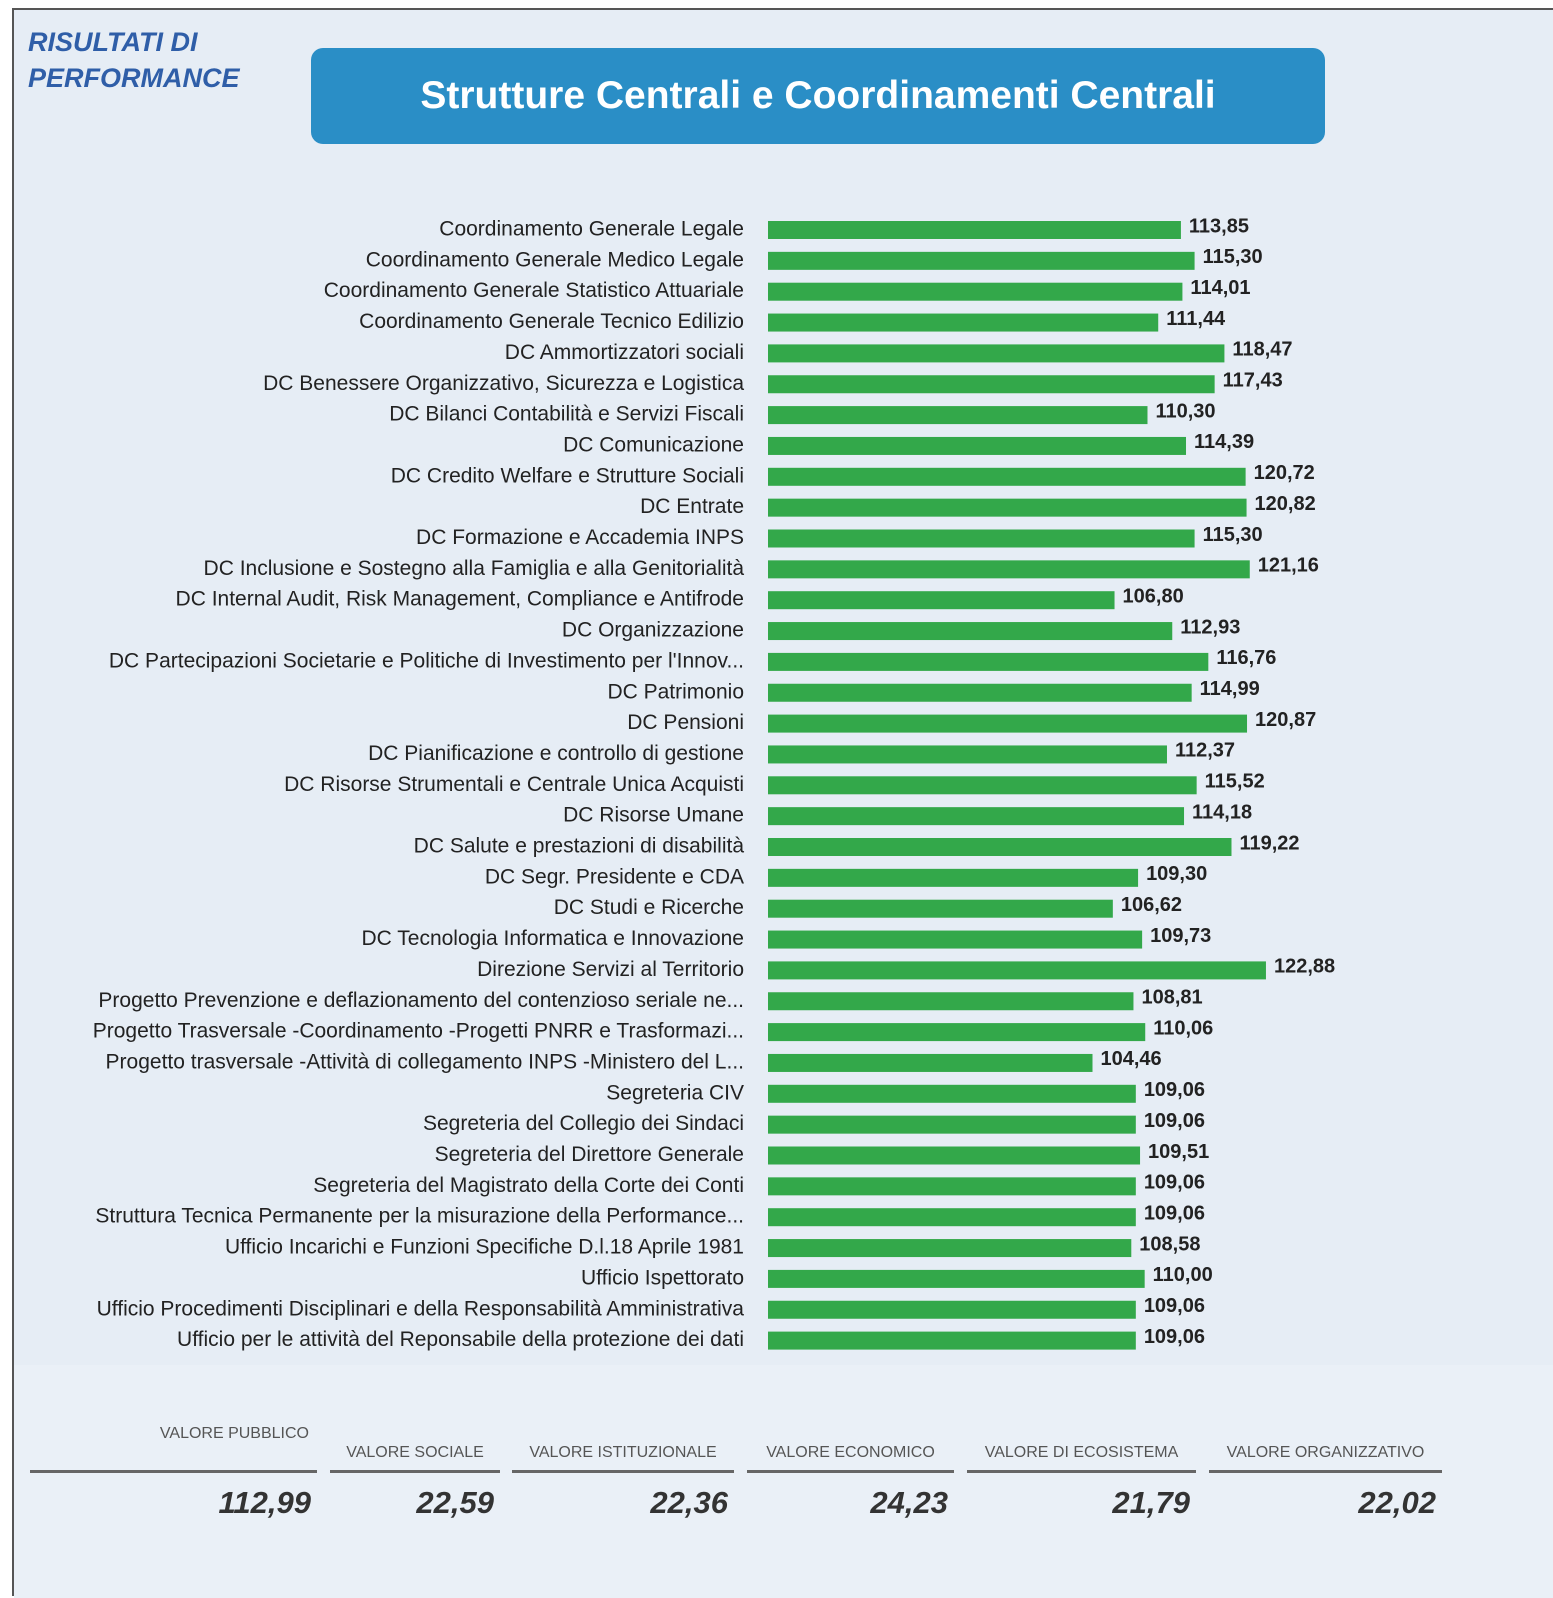 The width and height of the screenshot is (1553, 1598). What do you see at coordinates (662, 1277) in the screenshot?
I see `category-label: Ufficio Ispettorato` at bounding box center [662, 1277].